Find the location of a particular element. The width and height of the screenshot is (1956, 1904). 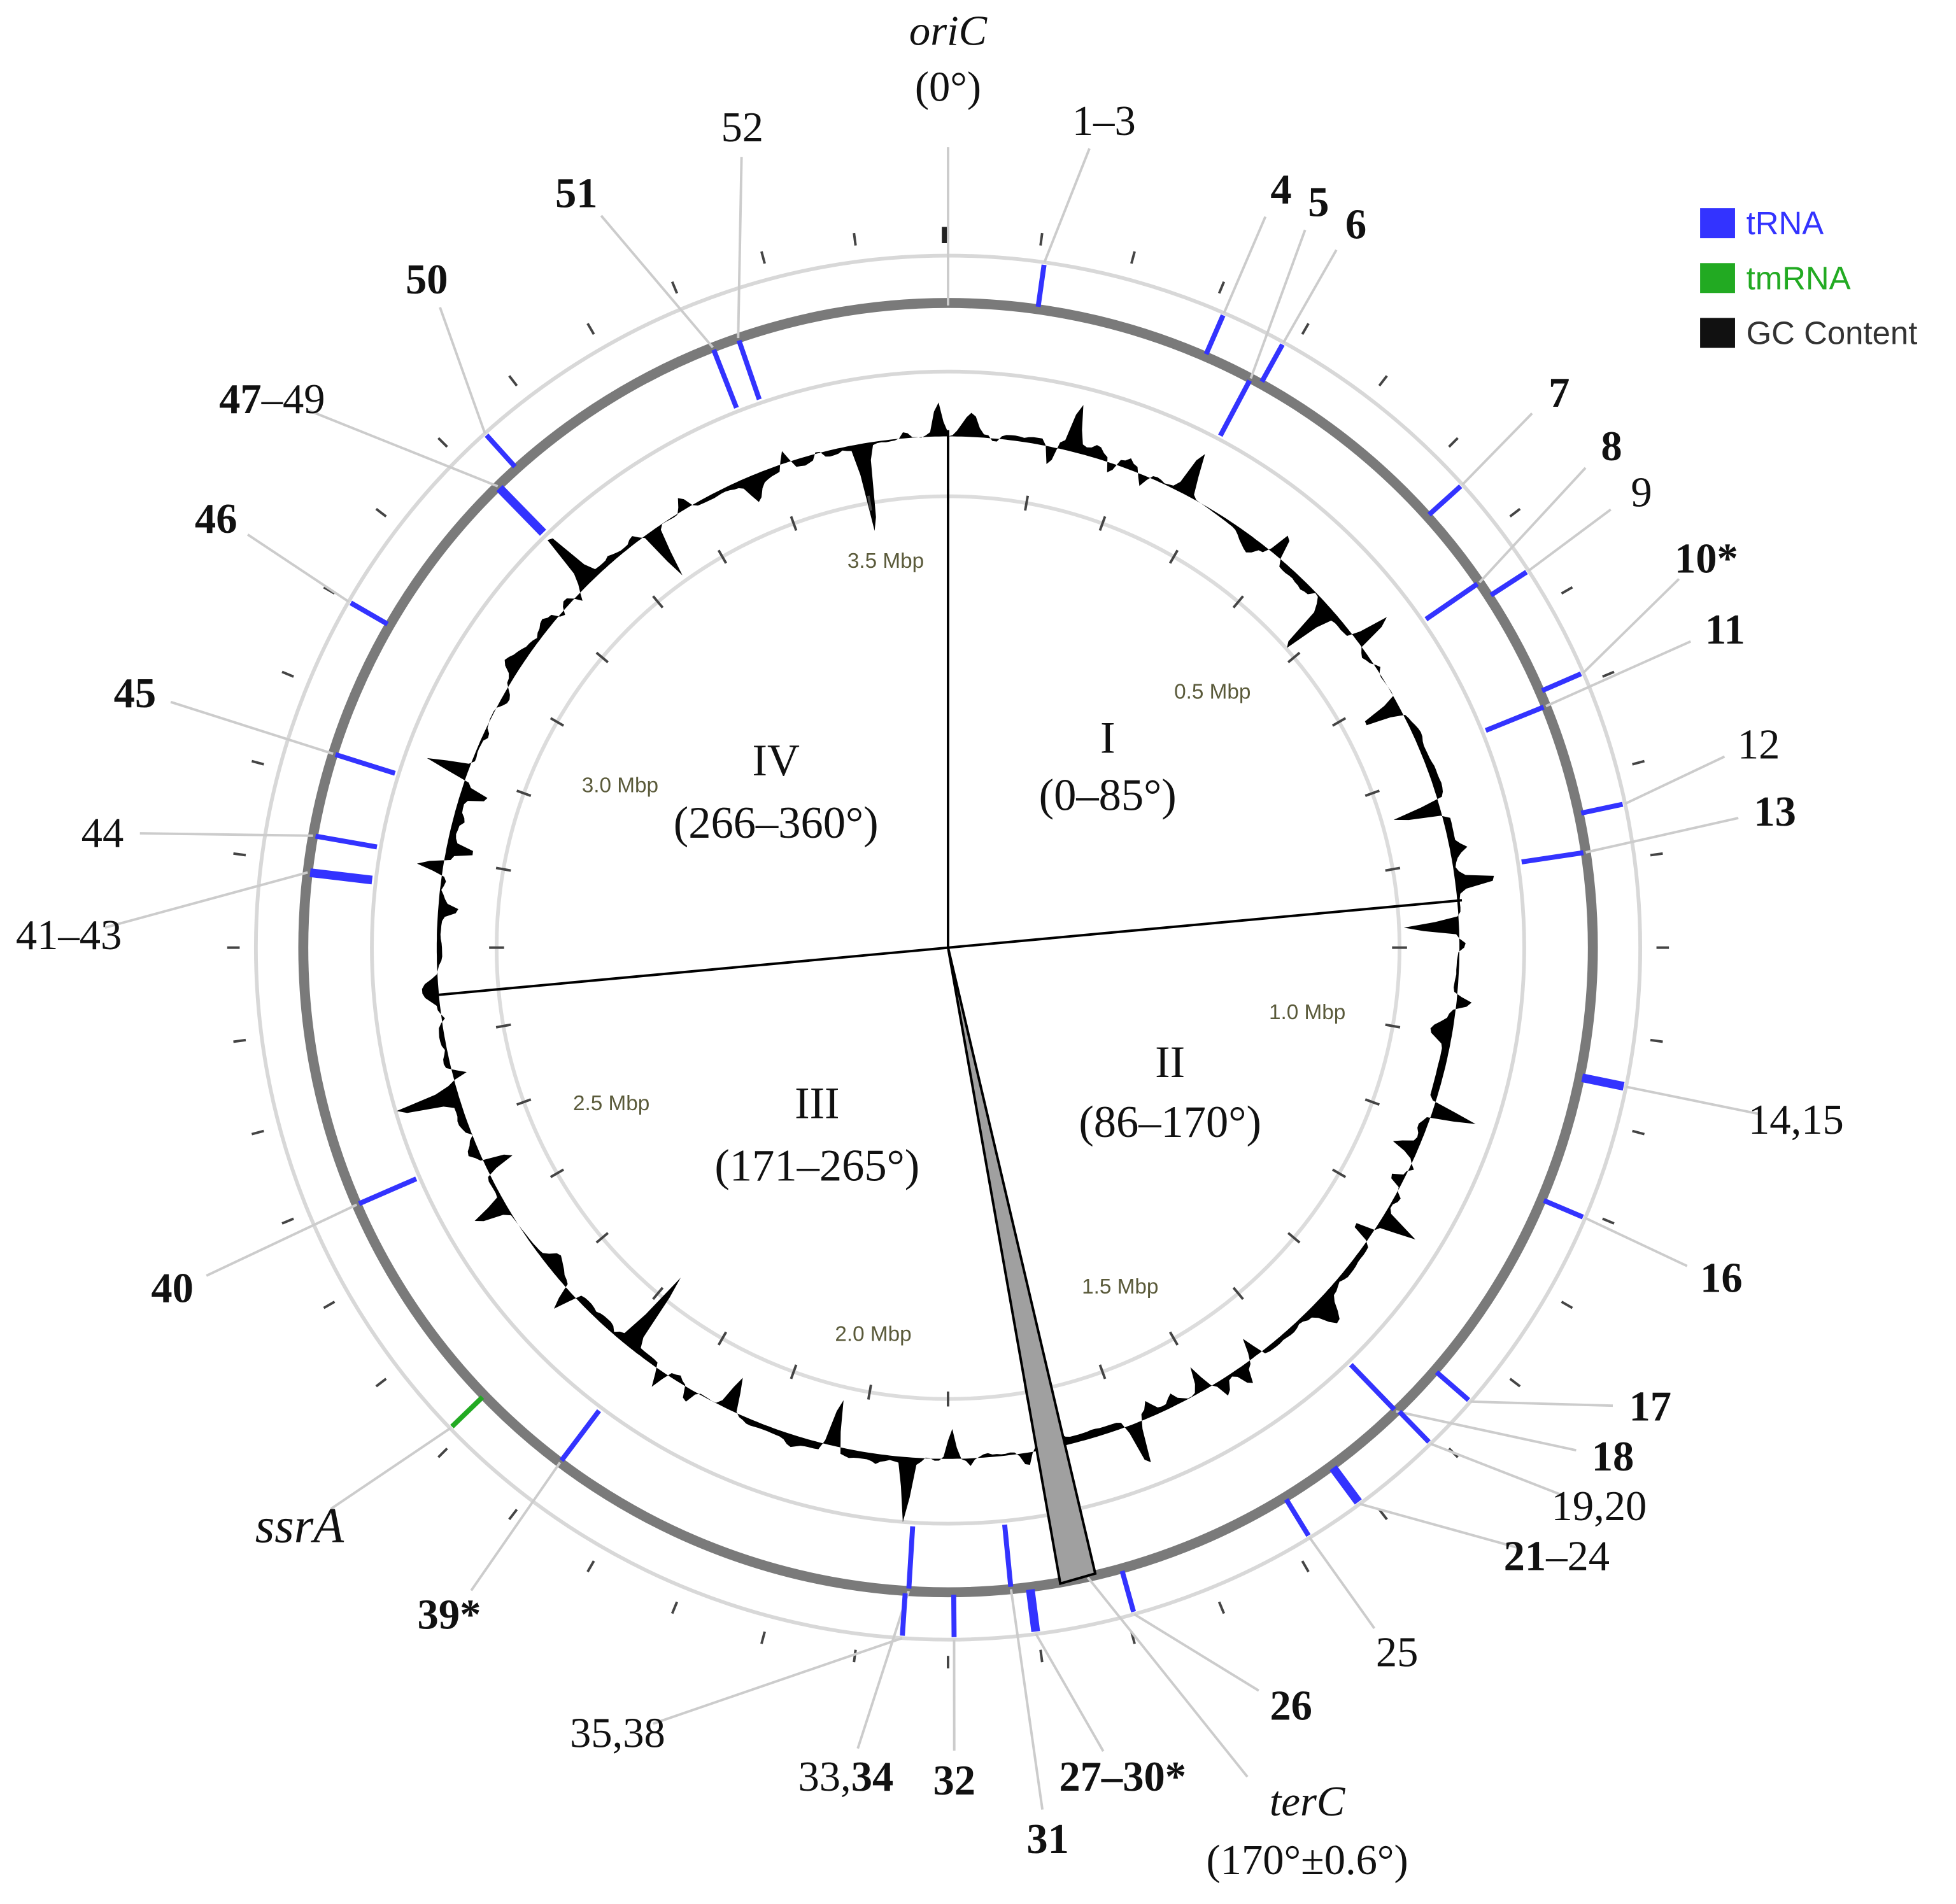

gene-label-part: 4 is located at coordinates (1280, 189).